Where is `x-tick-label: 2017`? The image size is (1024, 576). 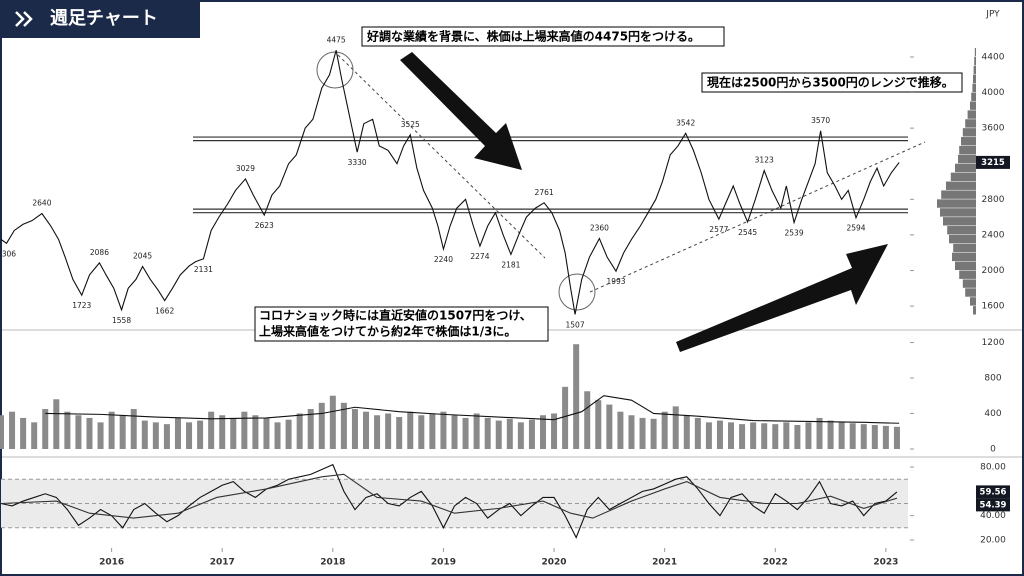
x-tick-label: 2017 is located at coordinates (222, 563).